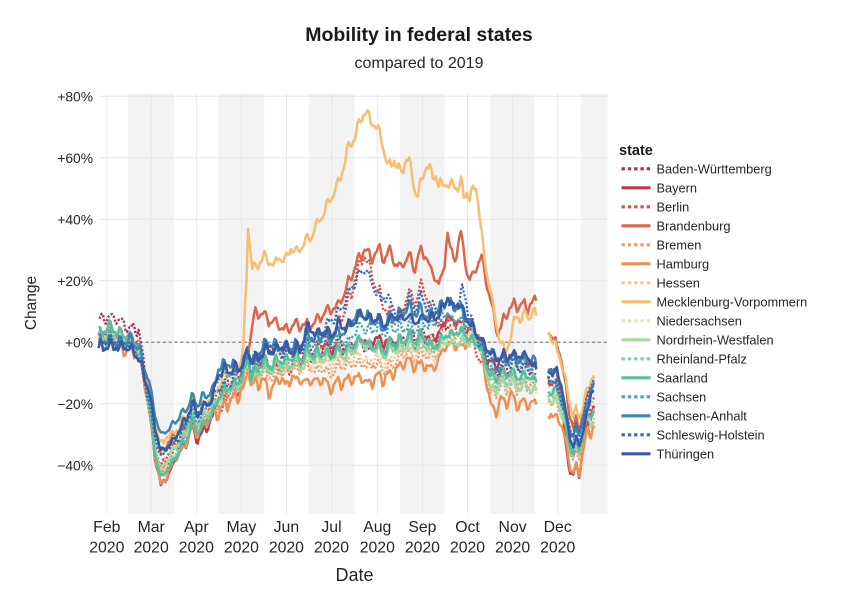  What do you see at coordinates (75, 220) in the screenshot?
I see `svg-text: +40%` at bounding box center [75, 220].